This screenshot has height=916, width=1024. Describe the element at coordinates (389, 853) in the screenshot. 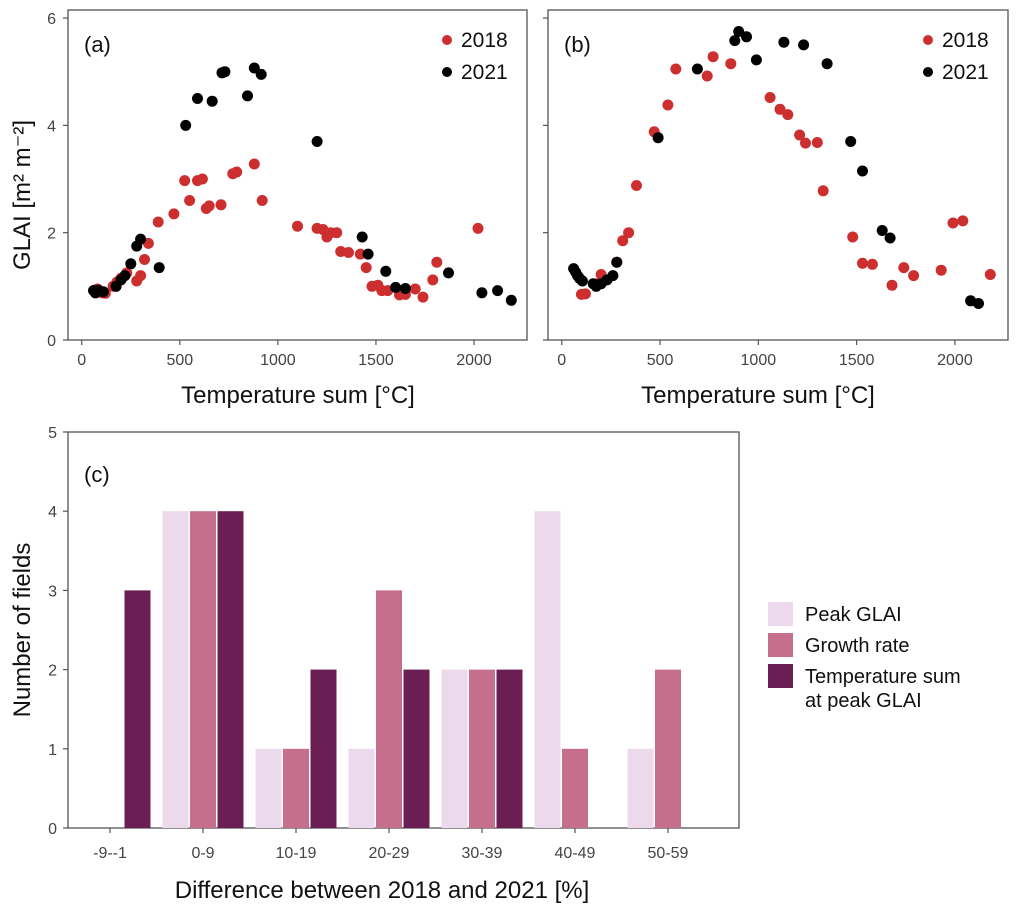

I see `x-tick-label: 20-29` at that location.